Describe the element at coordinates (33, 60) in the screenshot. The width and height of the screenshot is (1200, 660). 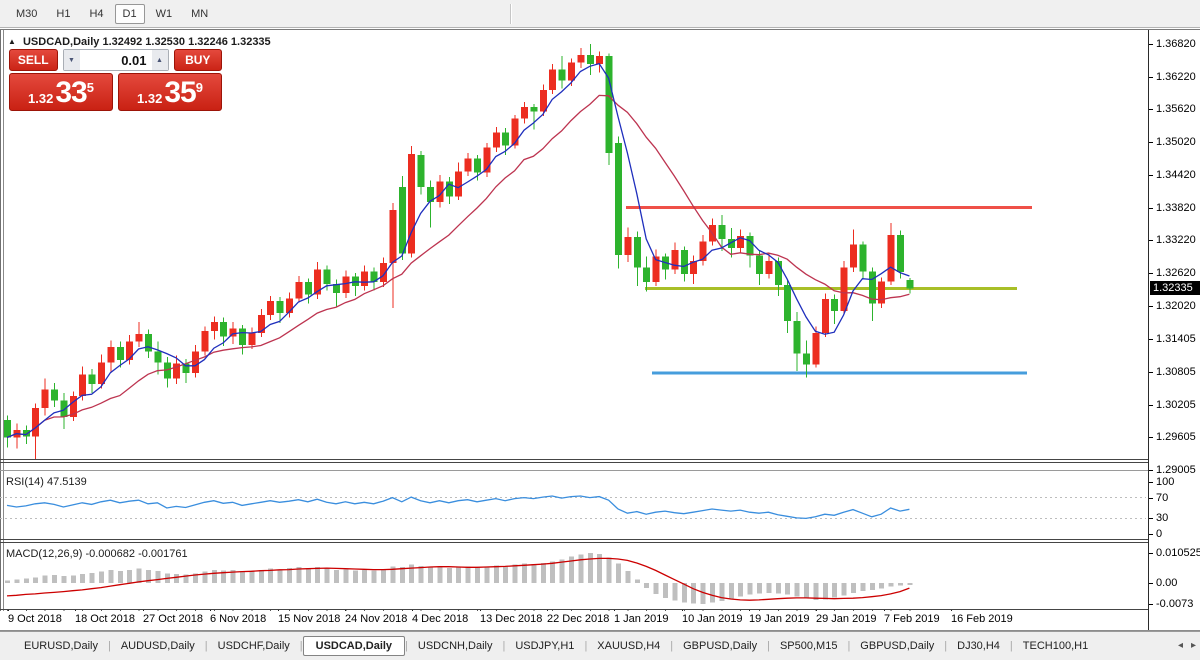
I see `sell-button: SELL` at that location.